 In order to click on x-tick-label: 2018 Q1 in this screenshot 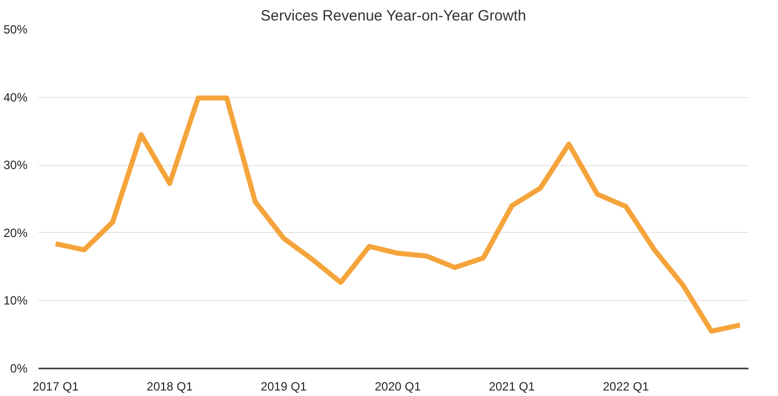, I will do `click(170, 387)`.